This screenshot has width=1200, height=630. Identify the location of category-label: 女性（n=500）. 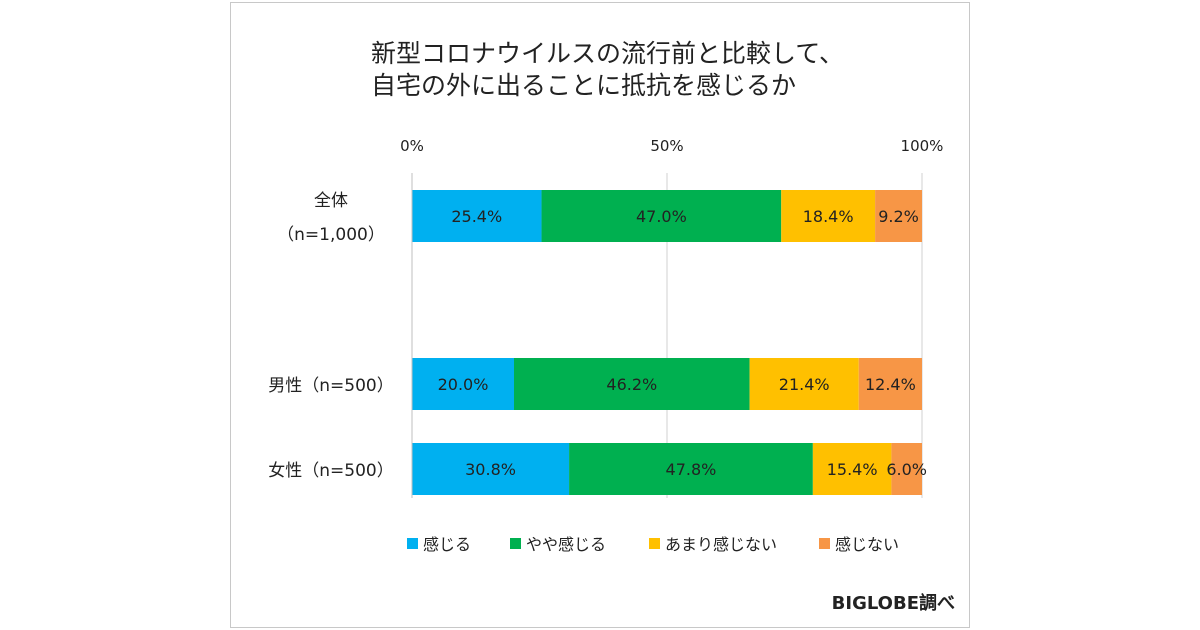
(330, 471).